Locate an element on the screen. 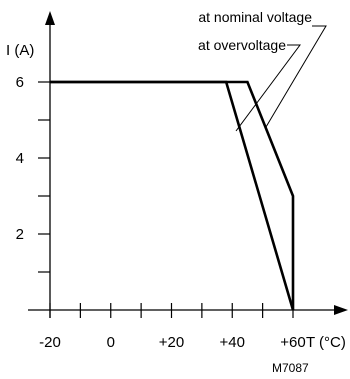  x-axis-label: T (°C) is located at coordinates (326, 342).